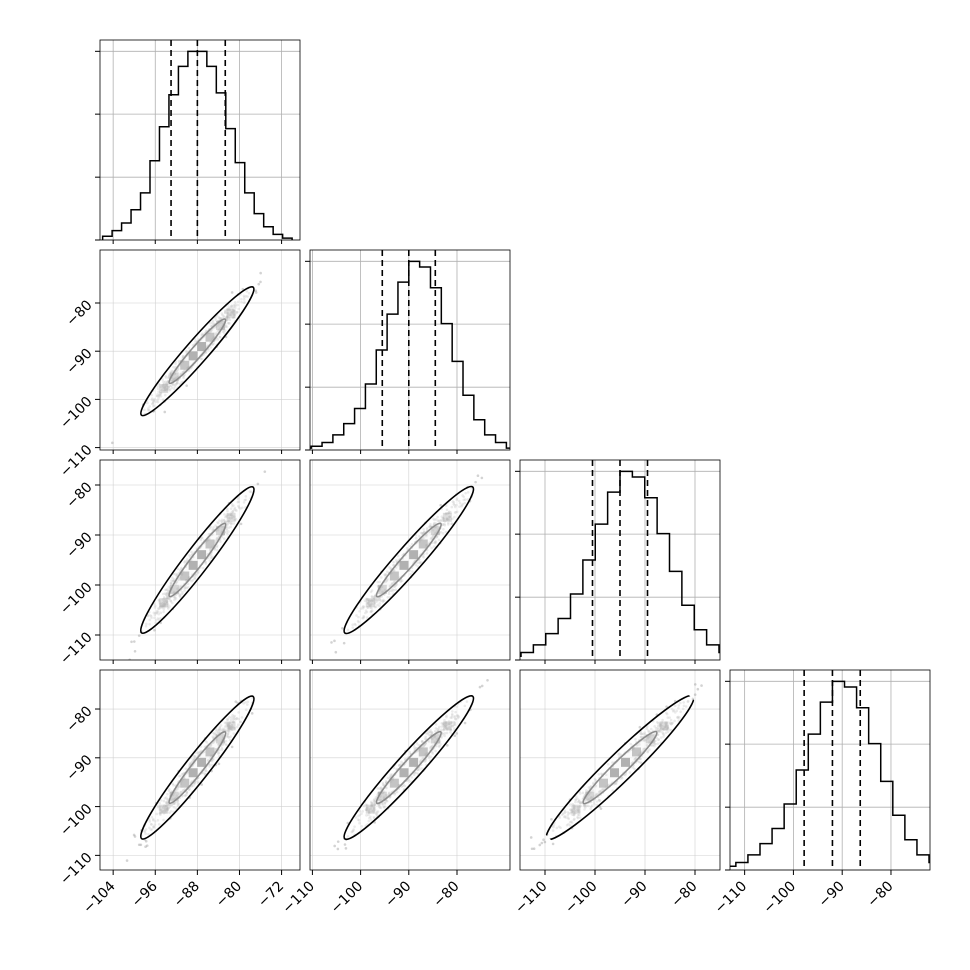 The height and width of the screenshot is (970, 970). I want to click on x-tick-label: −104, so click(99, 897).